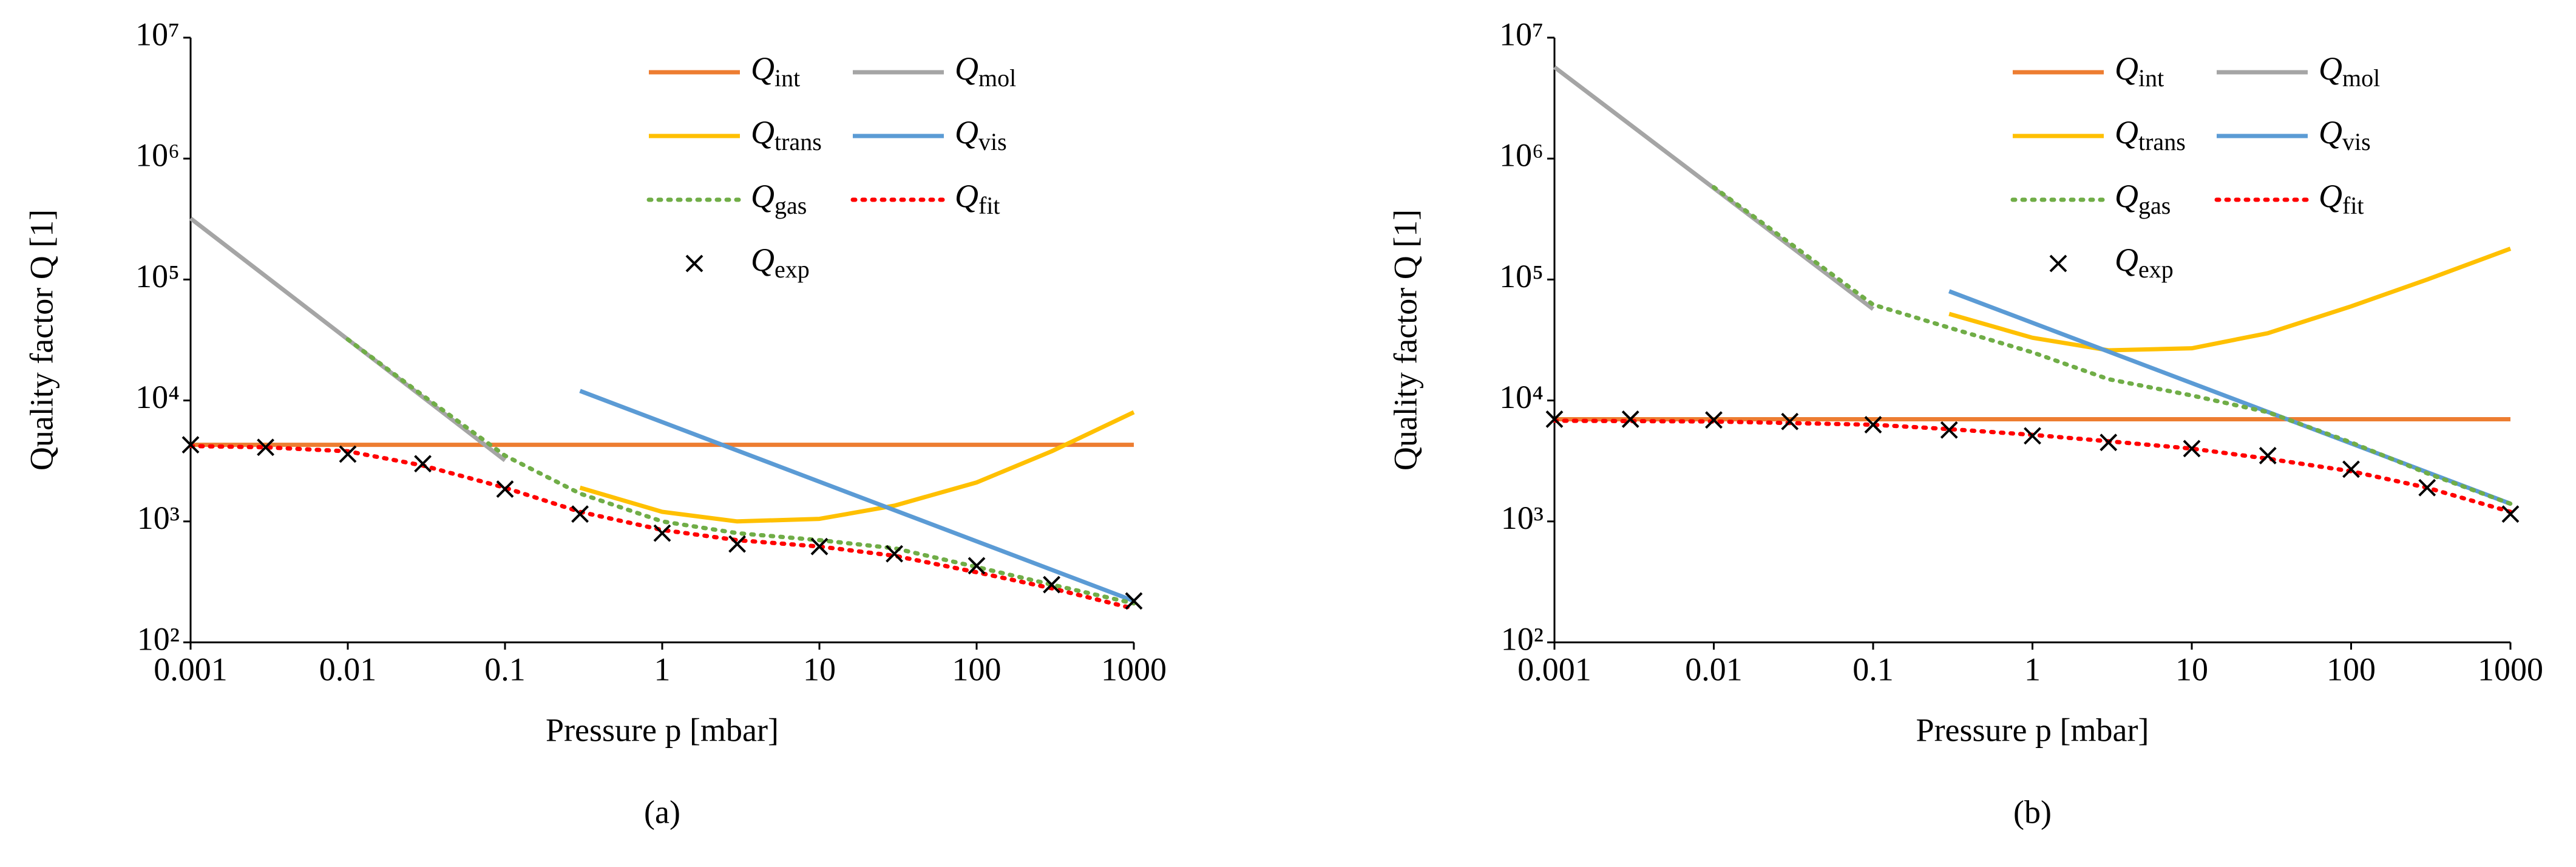  I want to click on panel-label: (b), so click(2033, 812).